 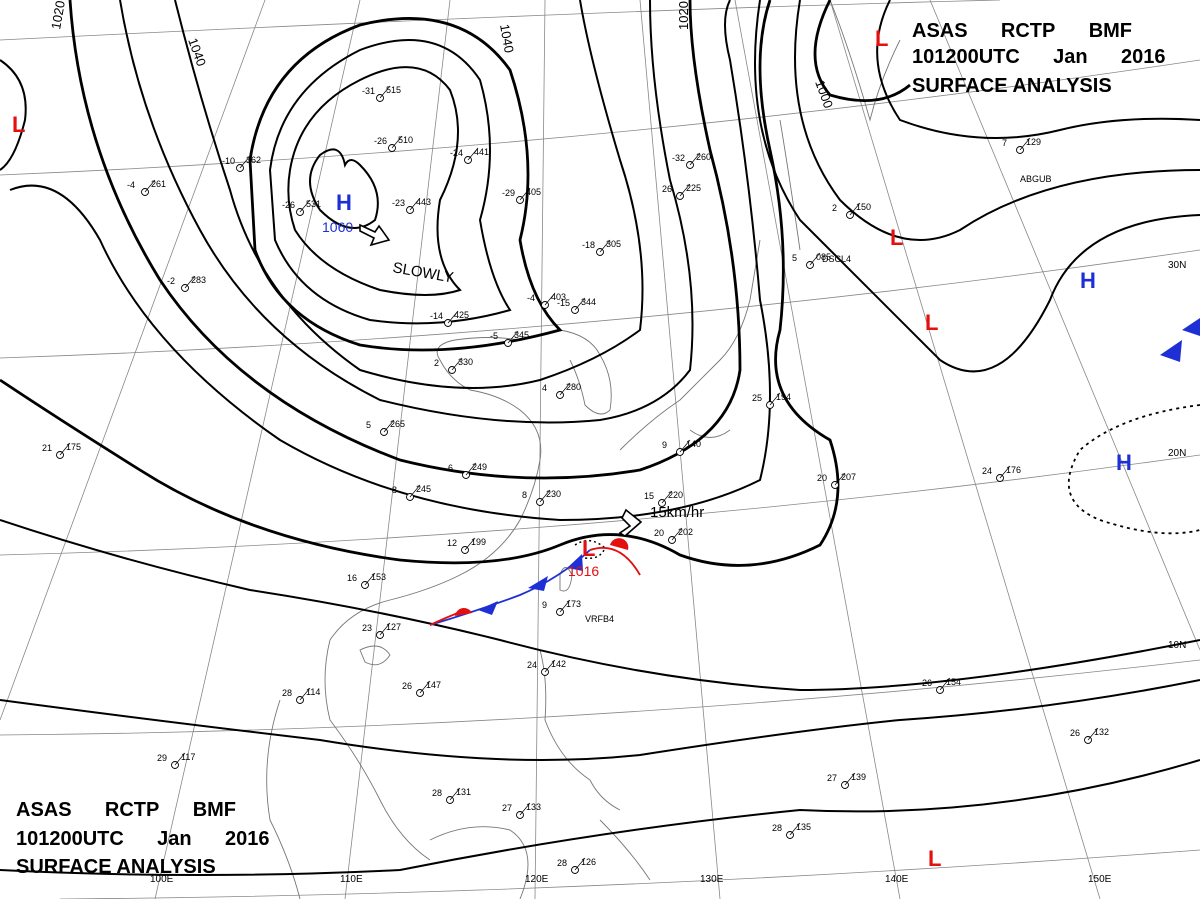 I want to click on station-pressure: 515, so click(x=393, y=90).